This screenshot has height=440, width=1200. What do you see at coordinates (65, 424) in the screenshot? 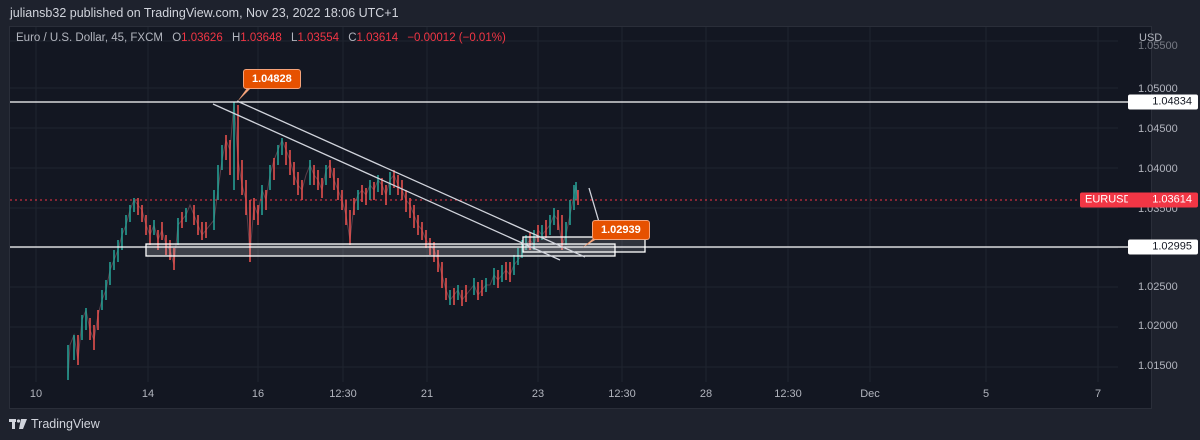
I see `brand-name: TradingView` at bounding box center [65, 424].